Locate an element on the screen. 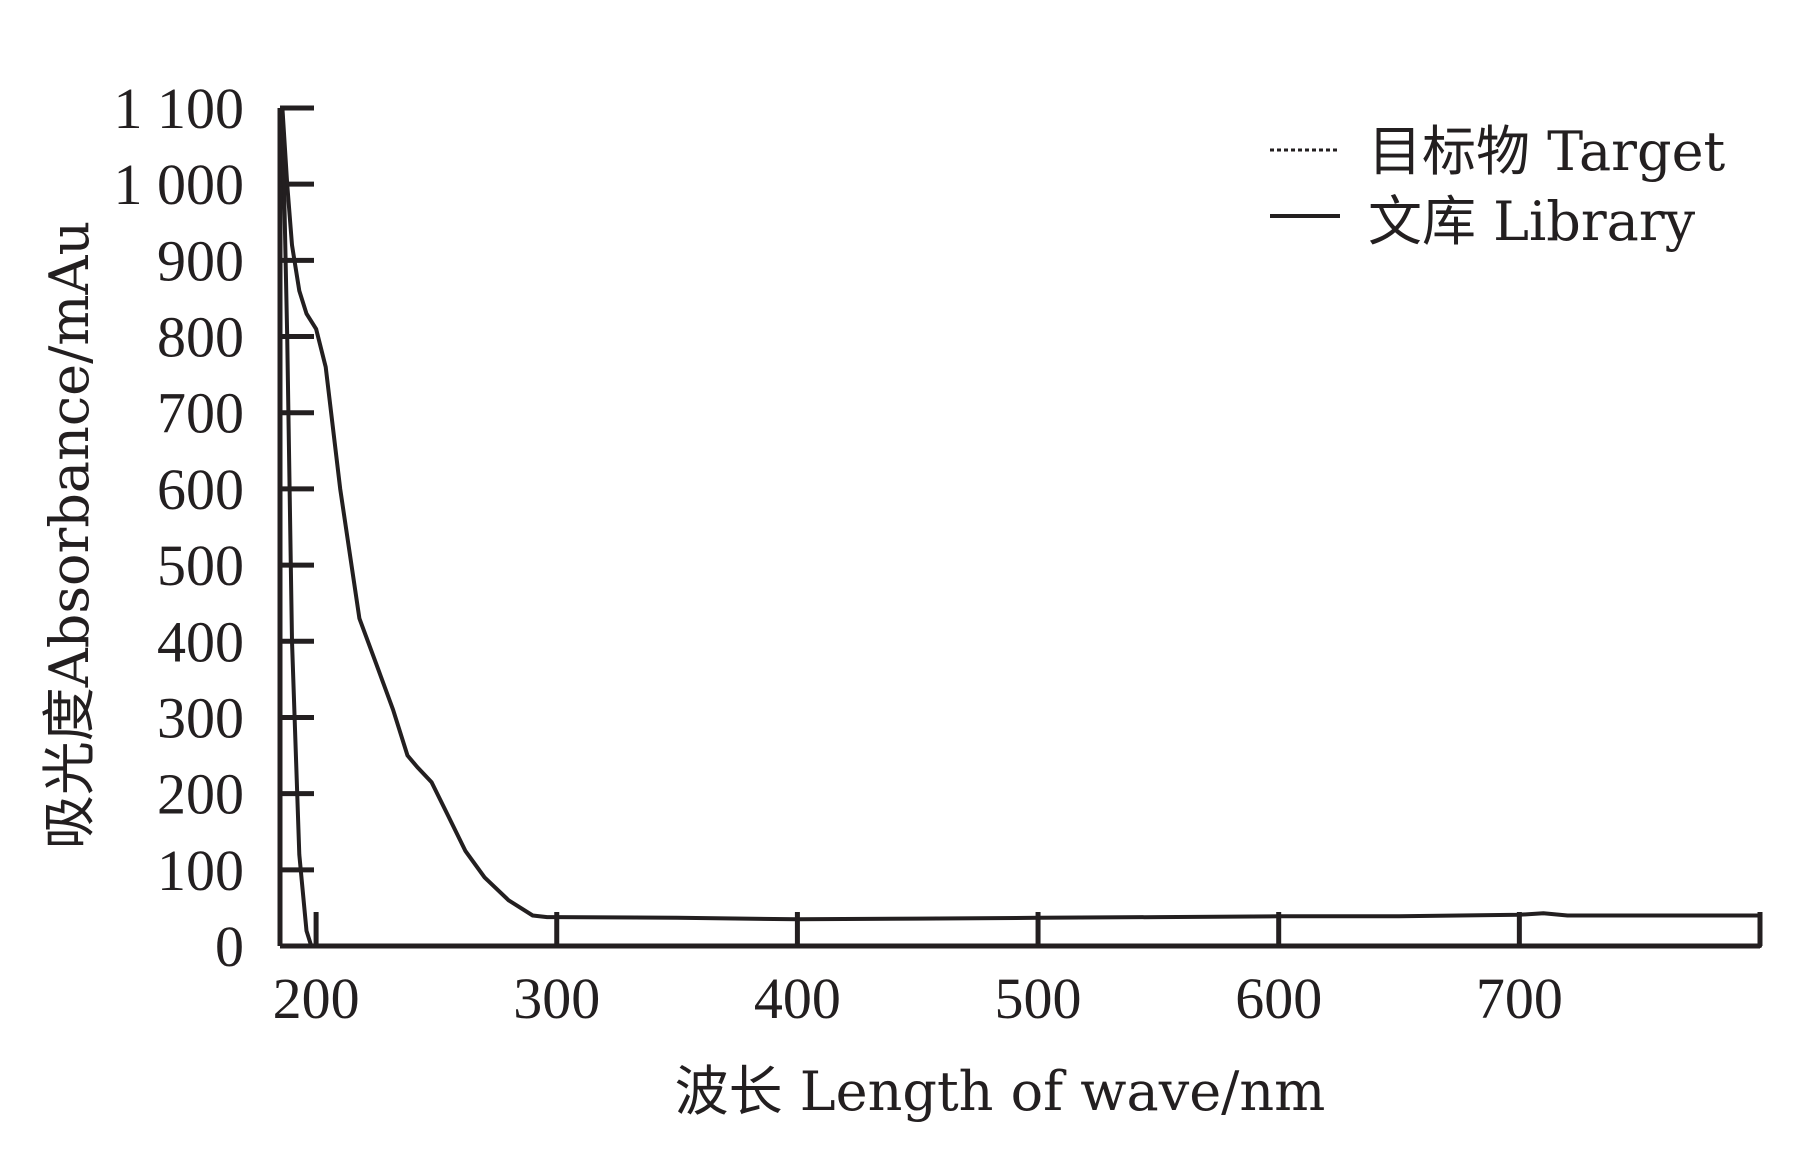  x-tick-label: 500 is located at coordinates (1038, 998).